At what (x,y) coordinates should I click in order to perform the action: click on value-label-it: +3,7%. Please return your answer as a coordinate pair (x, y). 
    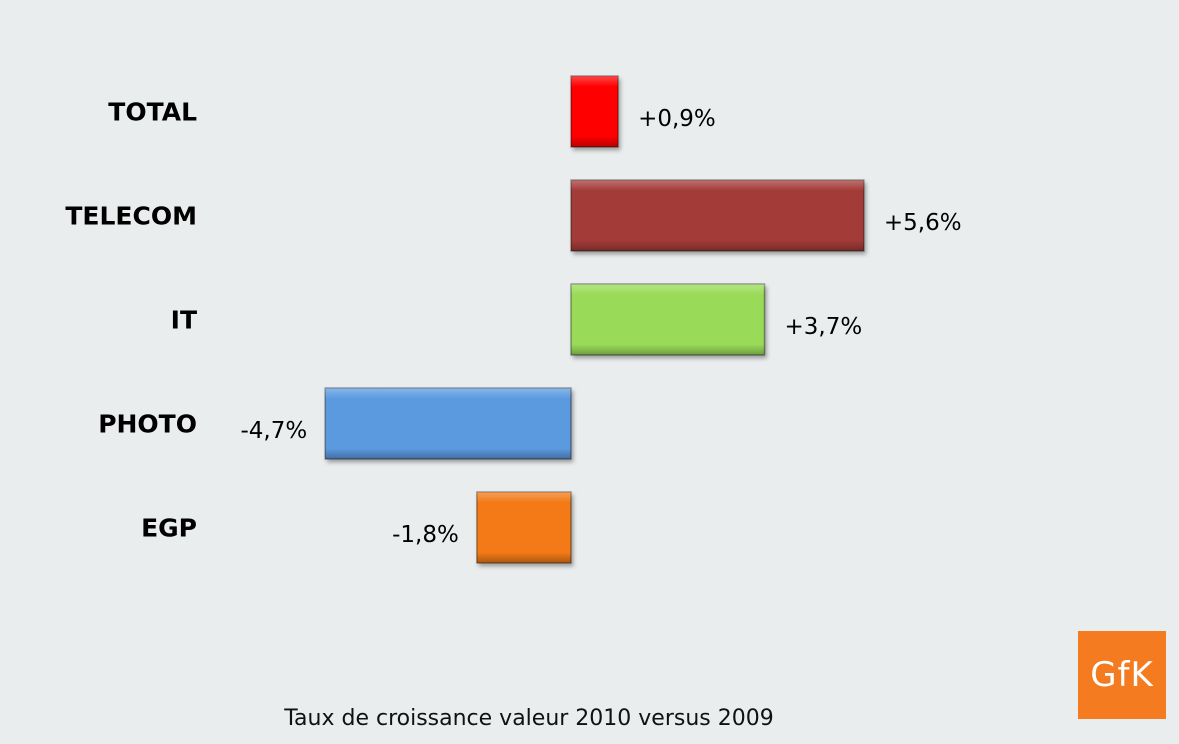
    Looking at the image, I should click on (824, 327).